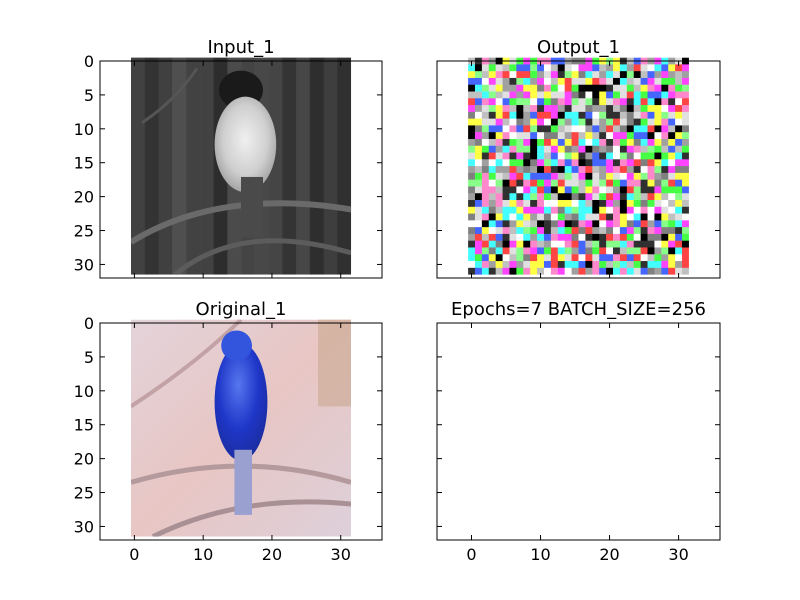 The image size is (800, 600). I want to click on subplot-title: Output_1, so click(578, 47).